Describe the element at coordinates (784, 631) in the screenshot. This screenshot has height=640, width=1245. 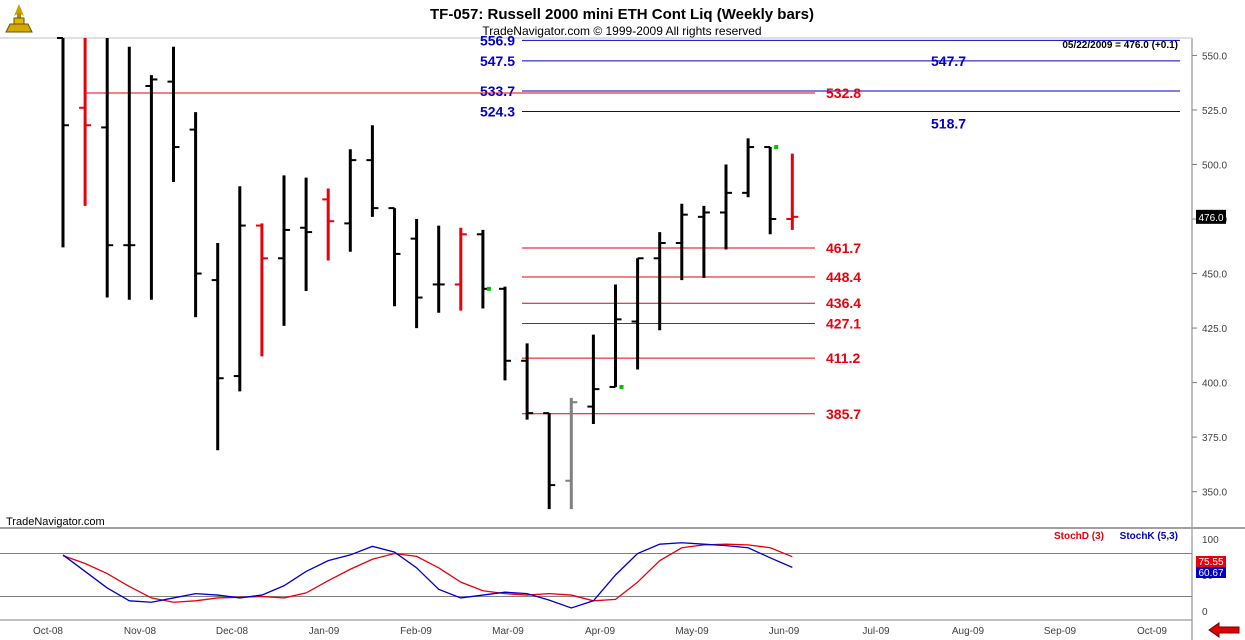
I see `month-label: Jun-09` at that location.